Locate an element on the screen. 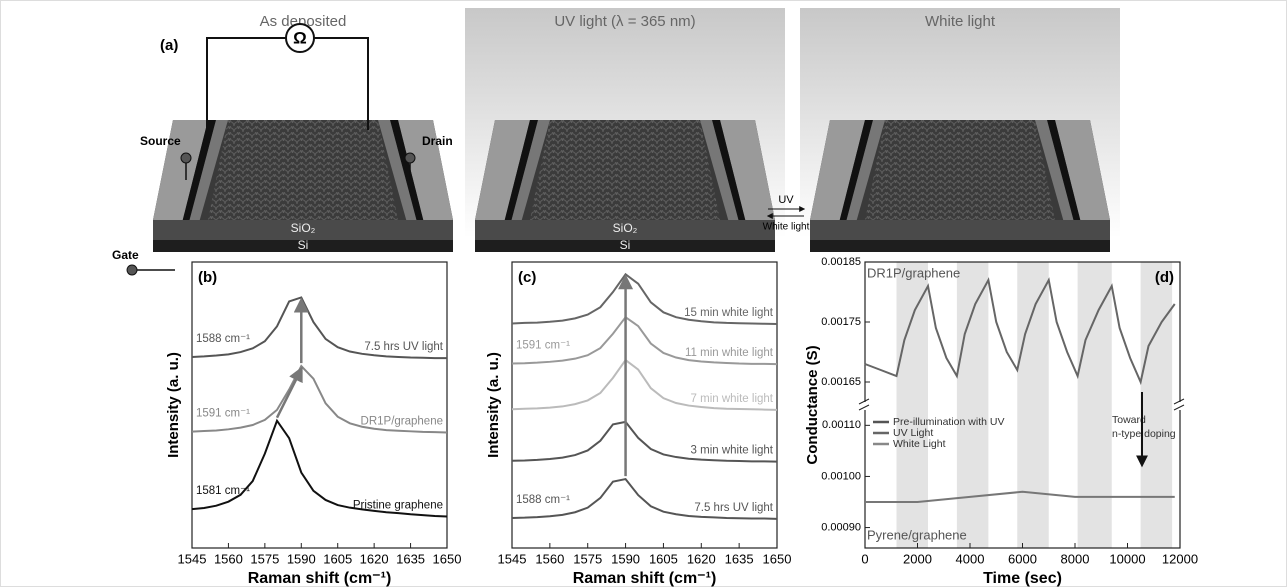 Image resolution: width=1287 pixels, height=587 pixels. peak-label: 1581 cm⁻¹ is located at coordinates (223, 491).